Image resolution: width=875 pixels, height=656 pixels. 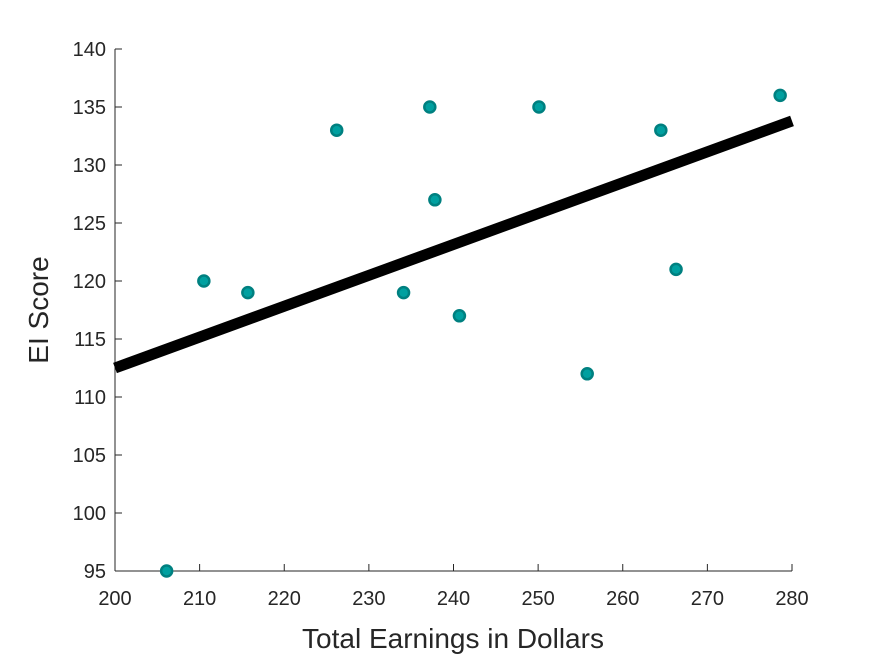 I want to click on y-tick-label: 105, so click(x=89, y=456).